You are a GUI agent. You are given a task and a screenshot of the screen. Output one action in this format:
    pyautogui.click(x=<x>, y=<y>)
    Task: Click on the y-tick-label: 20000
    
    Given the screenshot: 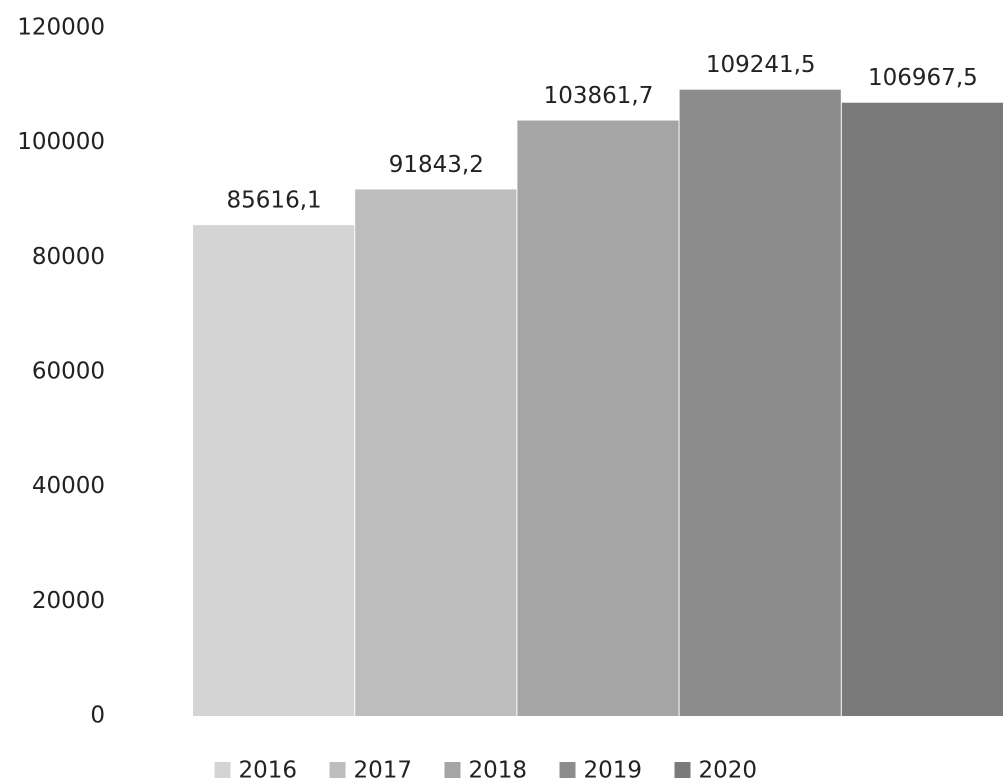 What is the action you would take?
    pyautogui.click(x=68, y=601)
    